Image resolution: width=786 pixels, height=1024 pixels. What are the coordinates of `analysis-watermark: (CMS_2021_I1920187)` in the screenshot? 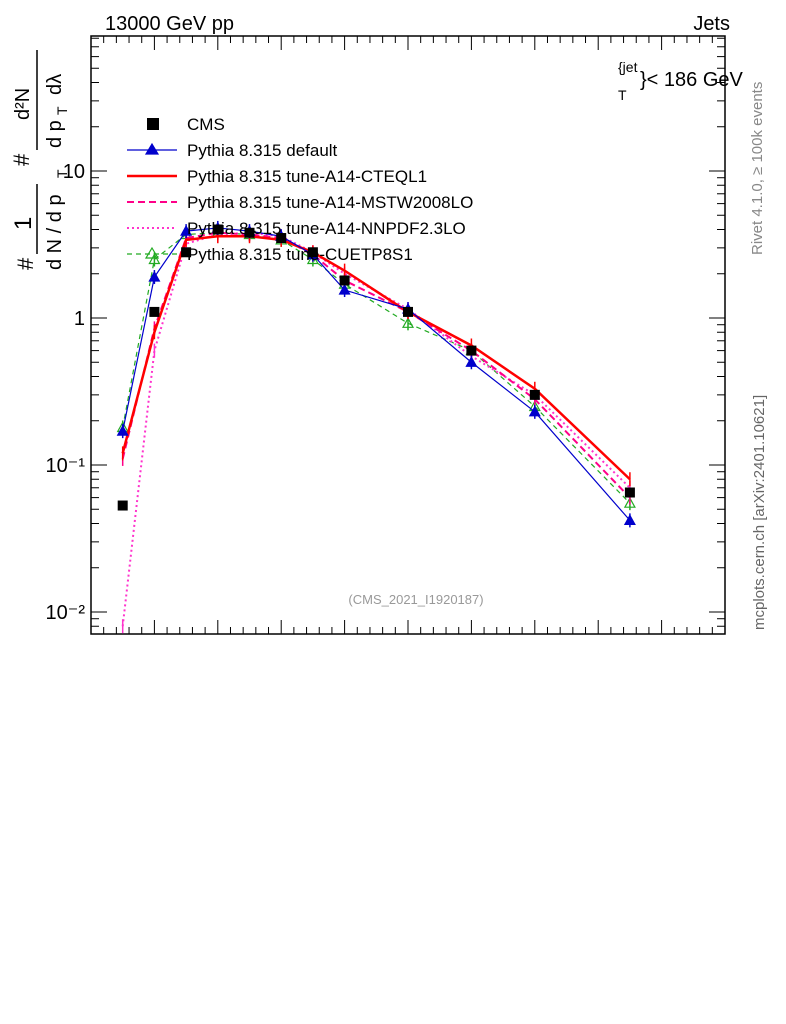 It's located at (415, 599).